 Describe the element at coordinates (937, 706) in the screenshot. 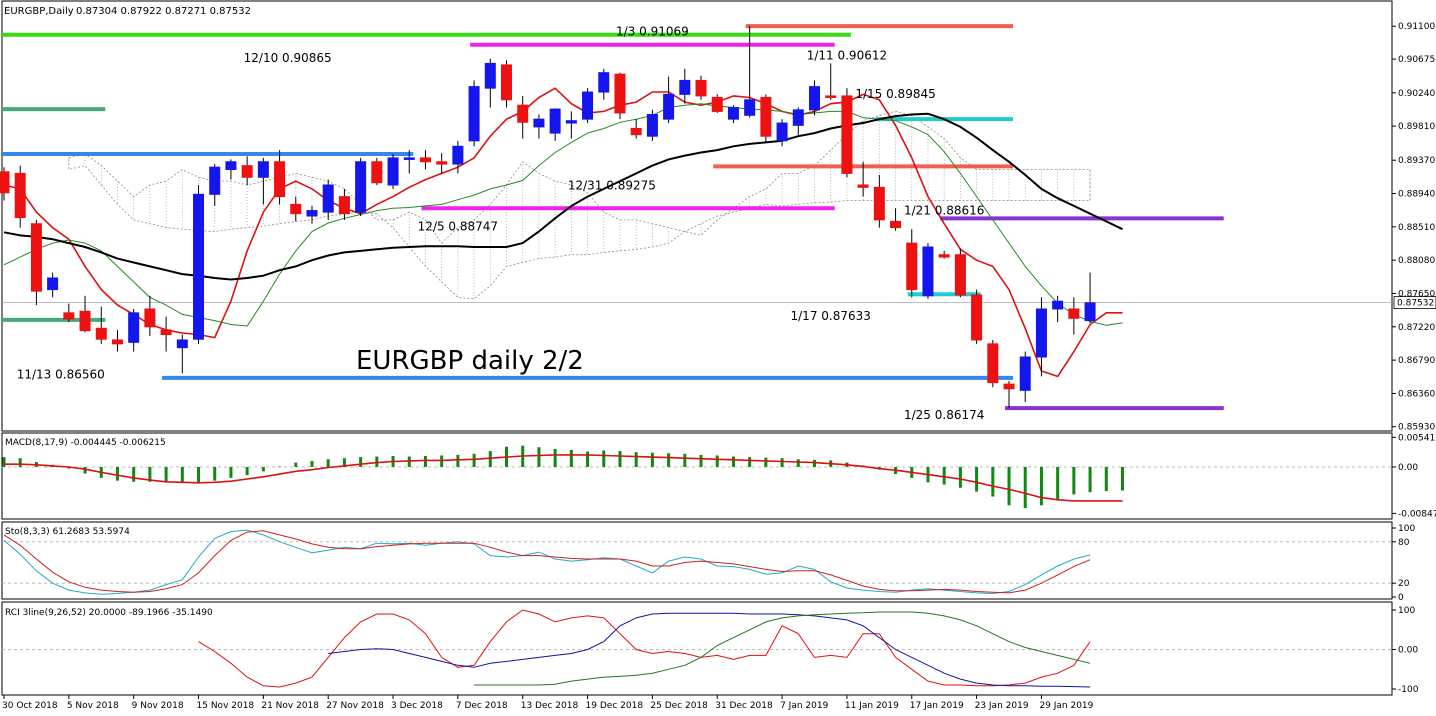

I see `x-tick-label: 17 Jan 2019` at that location.